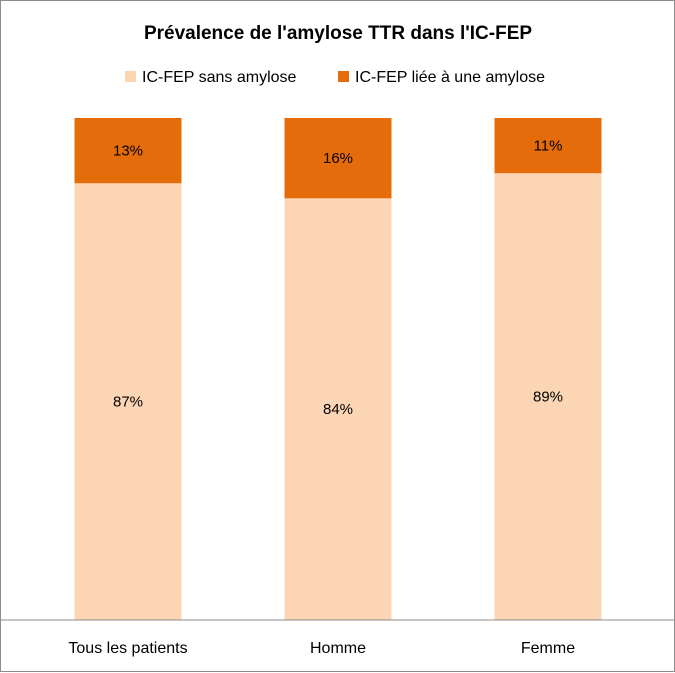  I want to click on data-label-1-3: 89%, so click(548, 397).